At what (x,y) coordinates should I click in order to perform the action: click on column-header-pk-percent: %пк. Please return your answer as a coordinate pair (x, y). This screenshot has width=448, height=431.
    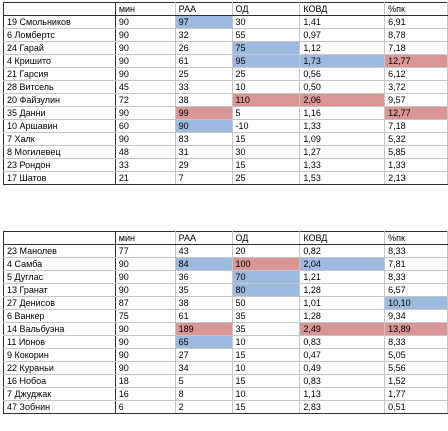
    Looking at the image, I should click on (416, 238).